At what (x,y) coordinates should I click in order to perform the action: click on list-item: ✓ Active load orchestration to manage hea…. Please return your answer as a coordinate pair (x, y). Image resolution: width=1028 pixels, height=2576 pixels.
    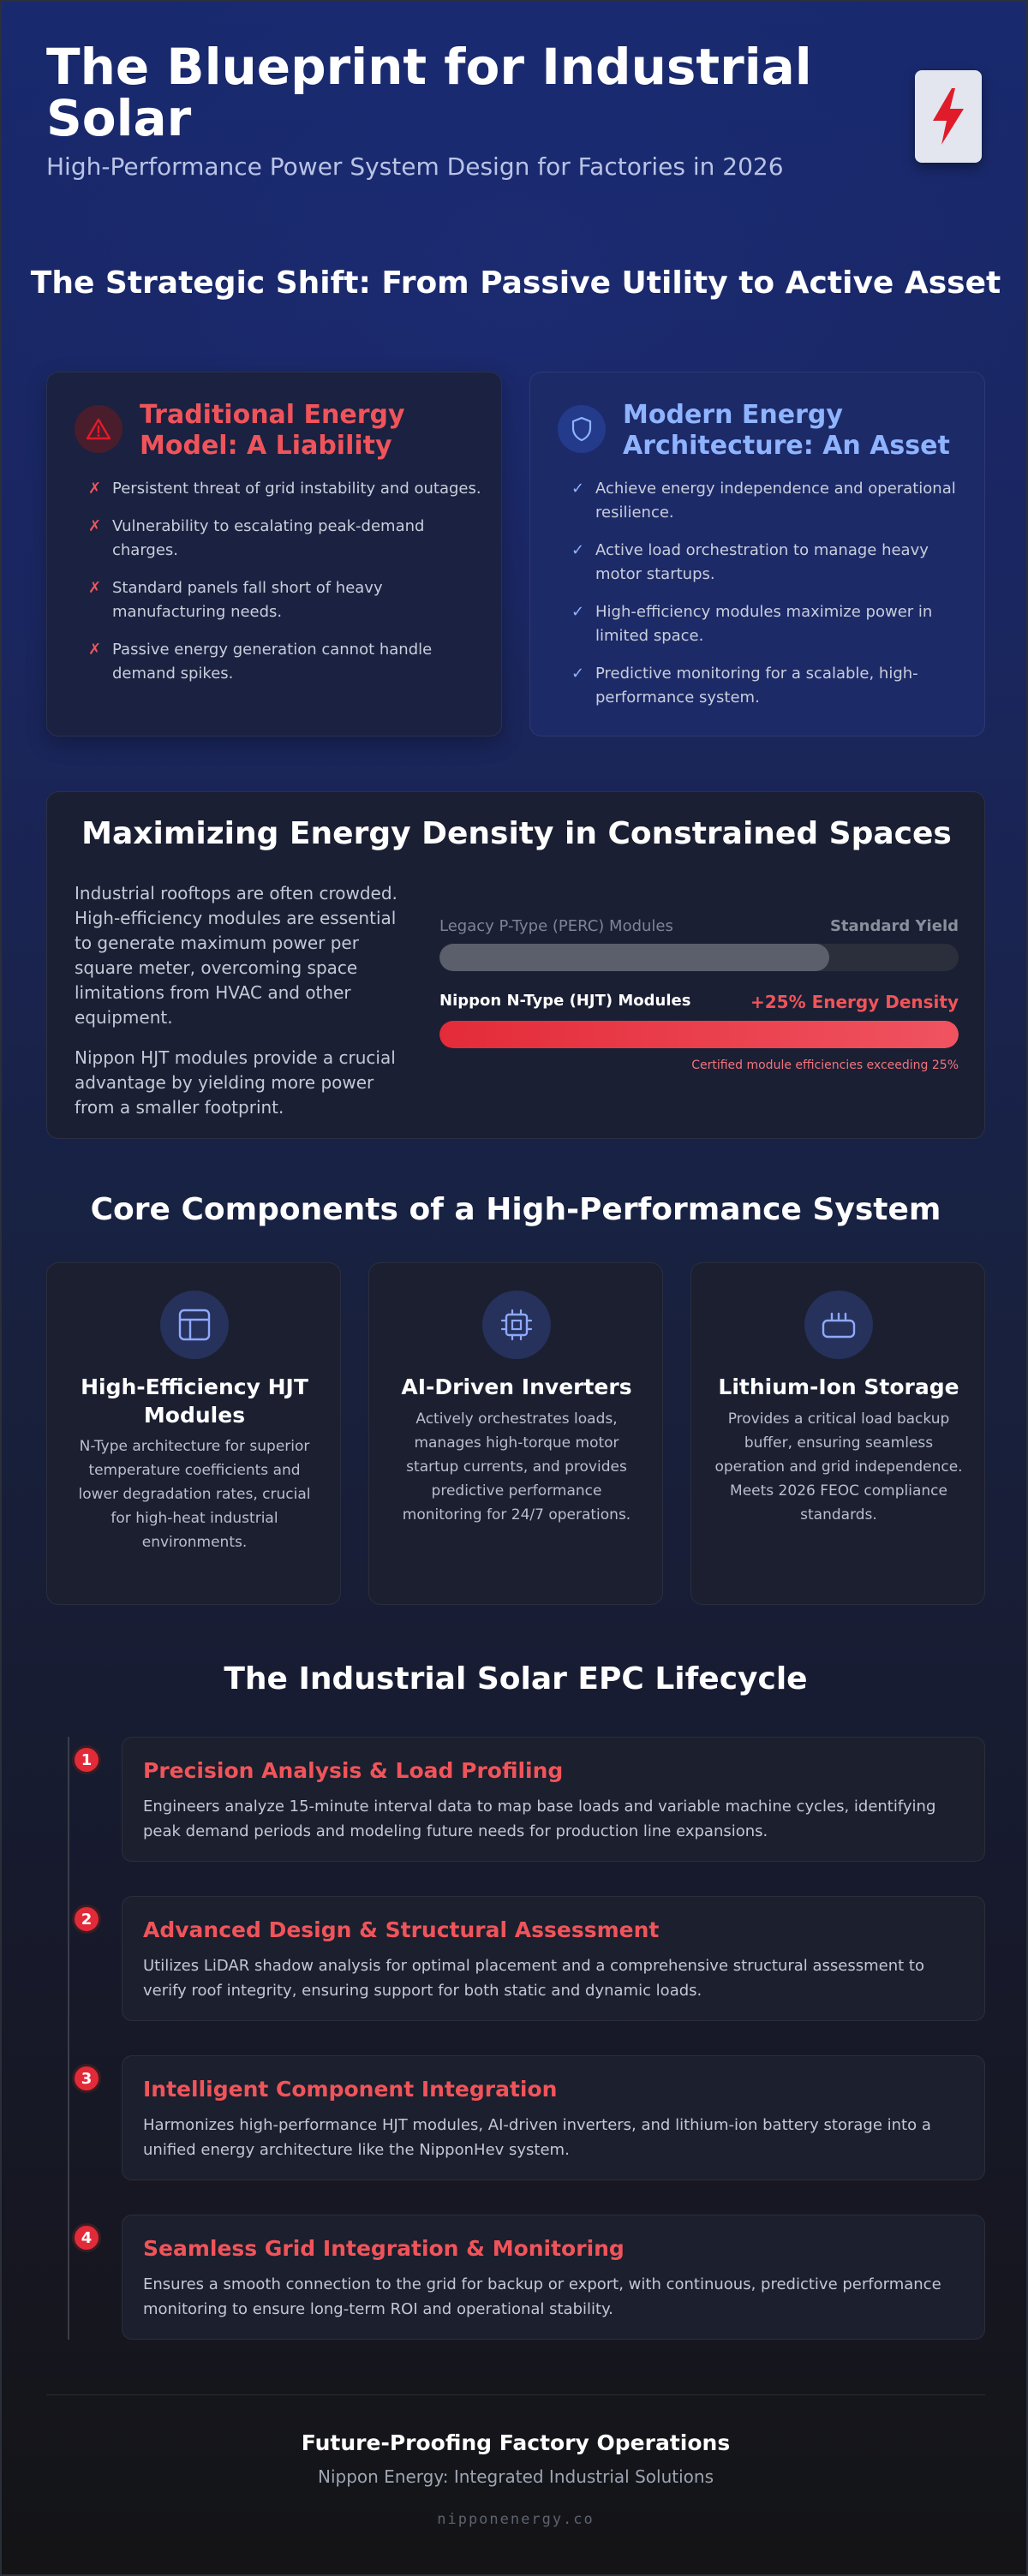
    Looking at the image, I should click on (768, 563).